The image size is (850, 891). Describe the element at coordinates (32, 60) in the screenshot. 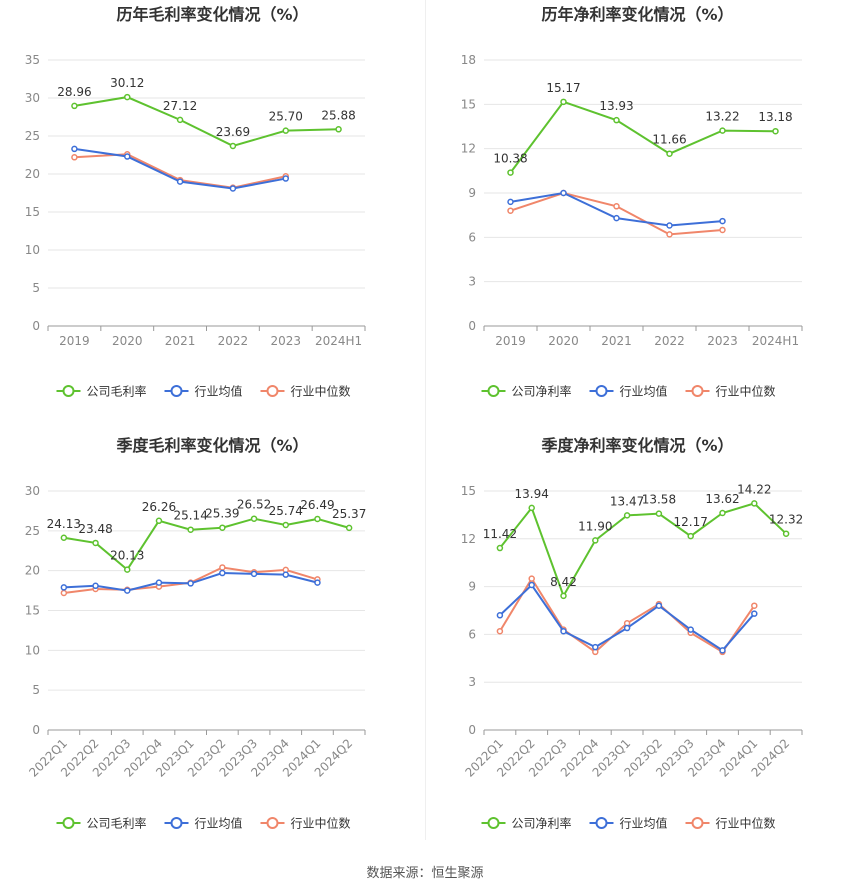

I see `y-tick-label: 35` at that location.